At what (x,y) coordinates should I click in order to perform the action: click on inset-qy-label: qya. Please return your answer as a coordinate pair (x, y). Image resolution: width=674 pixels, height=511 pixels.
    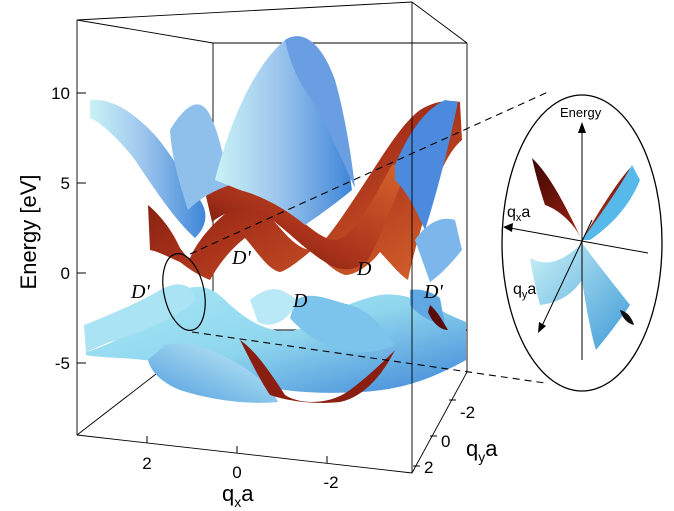
    Looking at the image, I should click on (524, 291).